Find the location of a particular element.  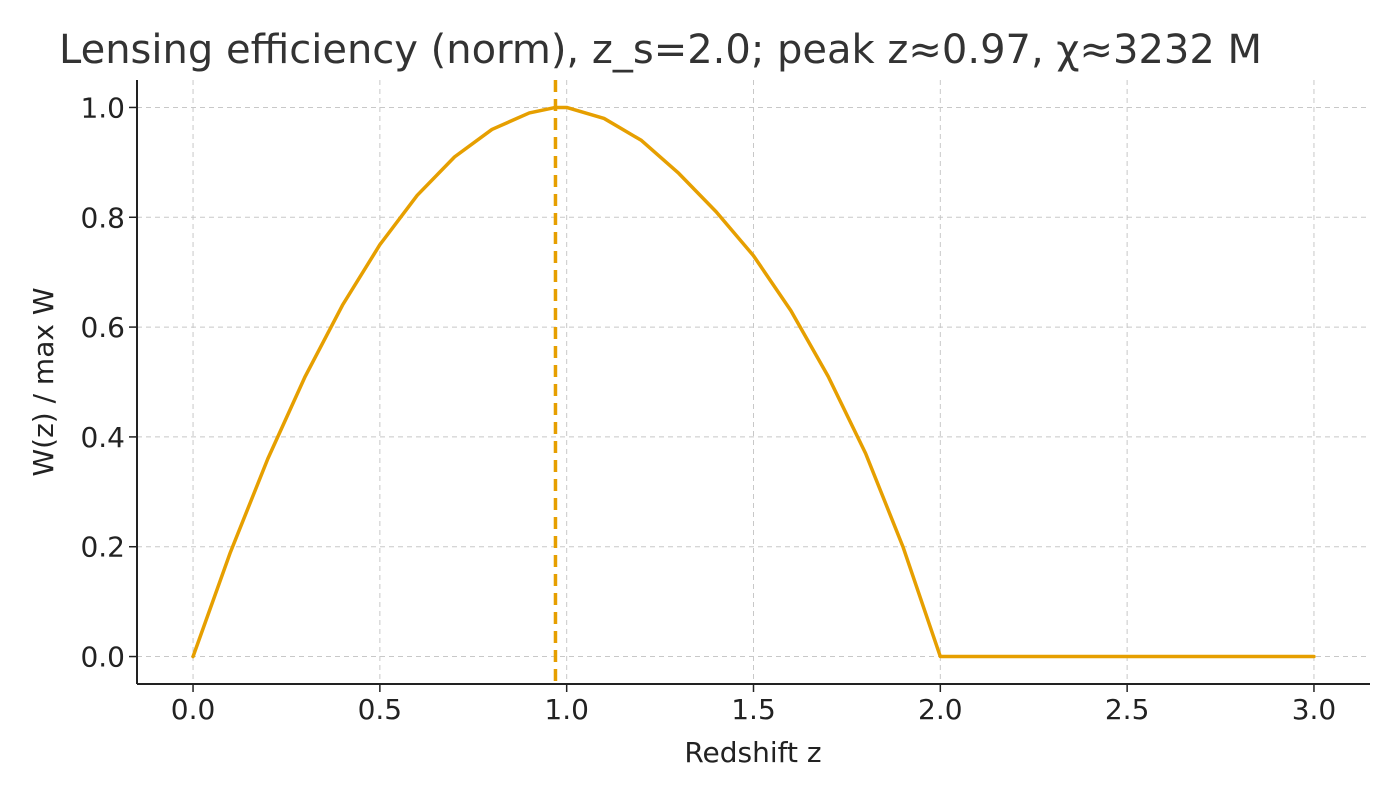

x-ticks: 0.0 0.5 1.0 1.5 2.0 2.5 3.0 is located at coordinates (753, 705).